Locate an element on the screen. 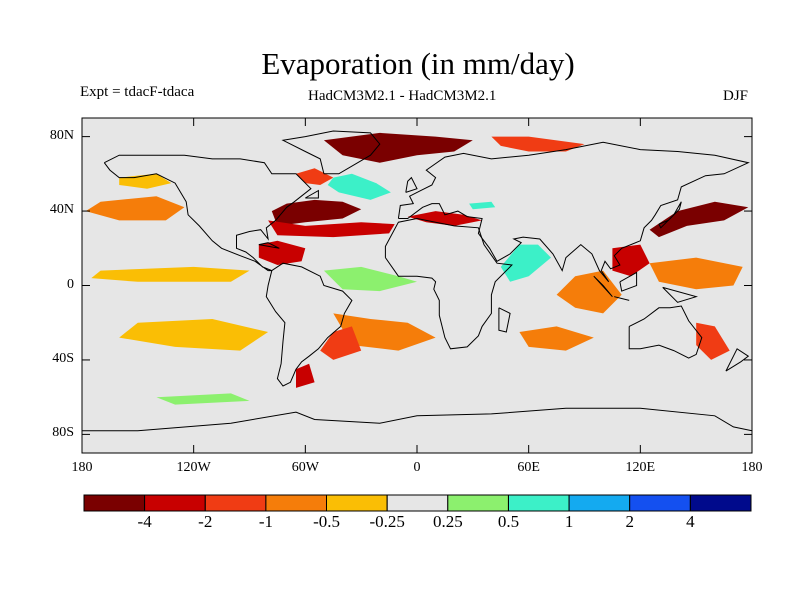 This screenshot has width=800, height=600. region-patagonia-shelf is located at coordinates (305, 375).